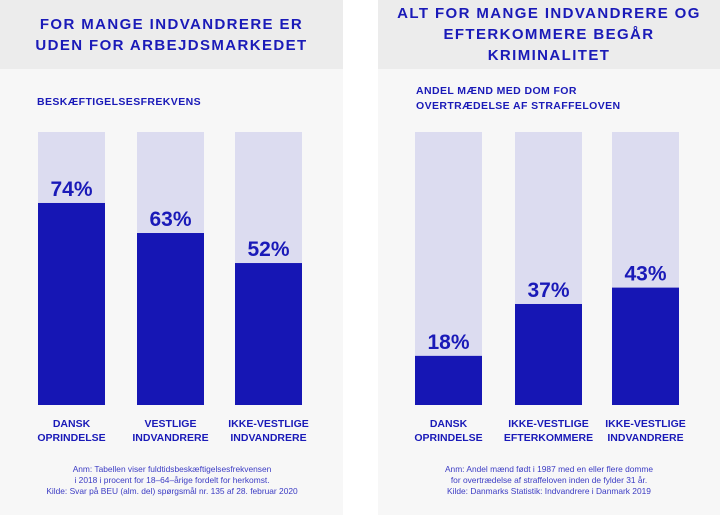 The height and width of the screenshot is (515, 720). Describe the element at coordinates (549, 45) in the screenshot. I see `crime-title-line-2: EFTERKOMMERE BEGÅR KRIMINALITET` at that location.